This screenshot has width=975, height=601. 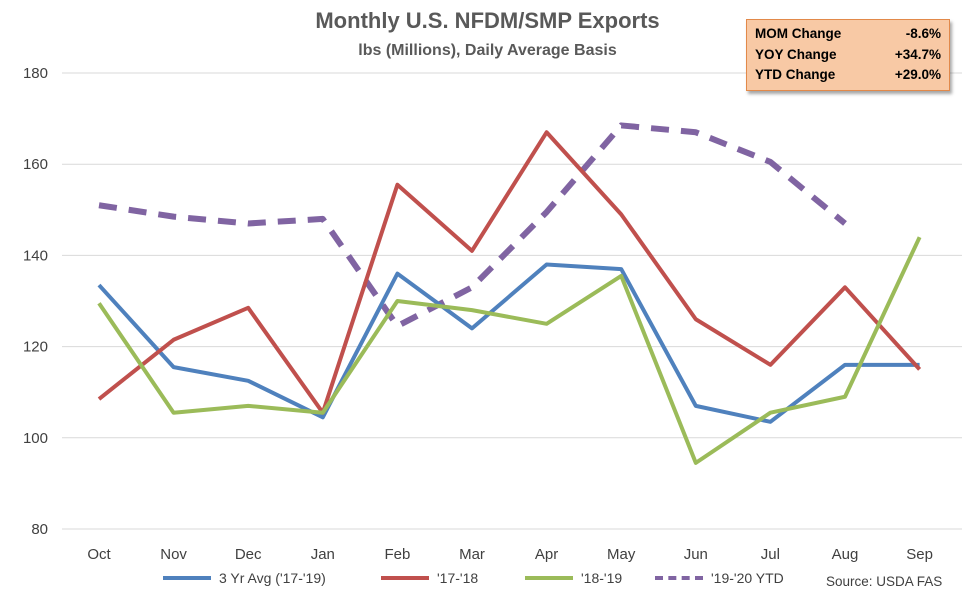 What do you see at coordinates (917, 54) in the screenshot?
I see `stat-value: +34.7%` at bounding box center [917, 54].